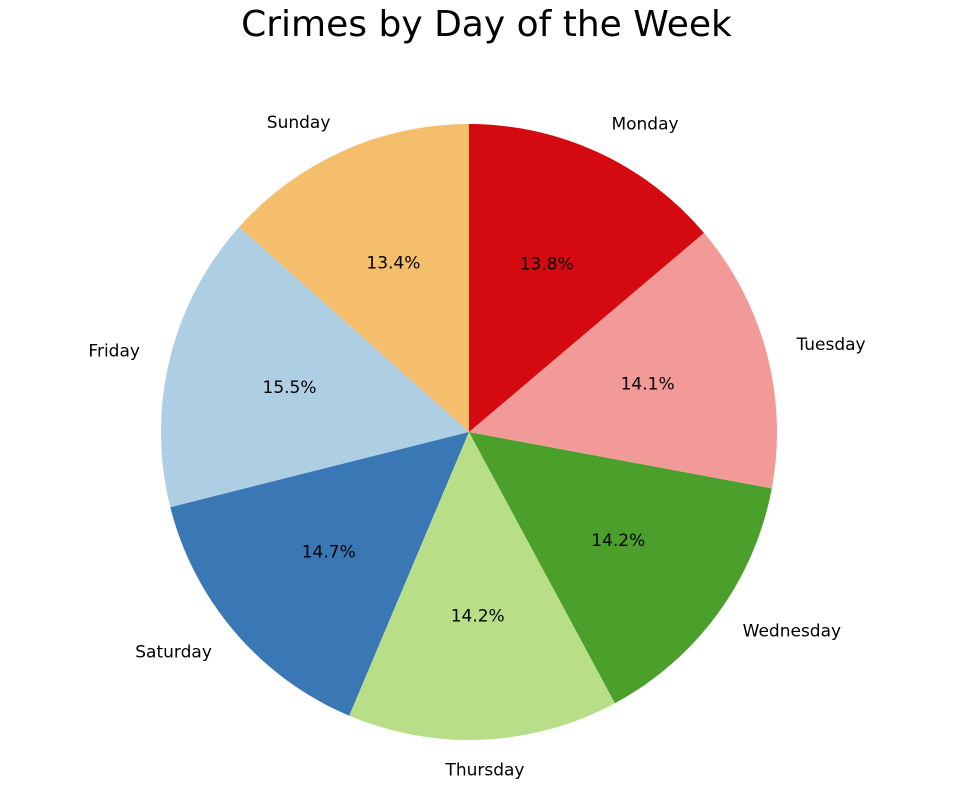 Image resolution: width=973 pixels, height=787 pixels. I want to click on pie-slice-tuesday, so click(623, 360).